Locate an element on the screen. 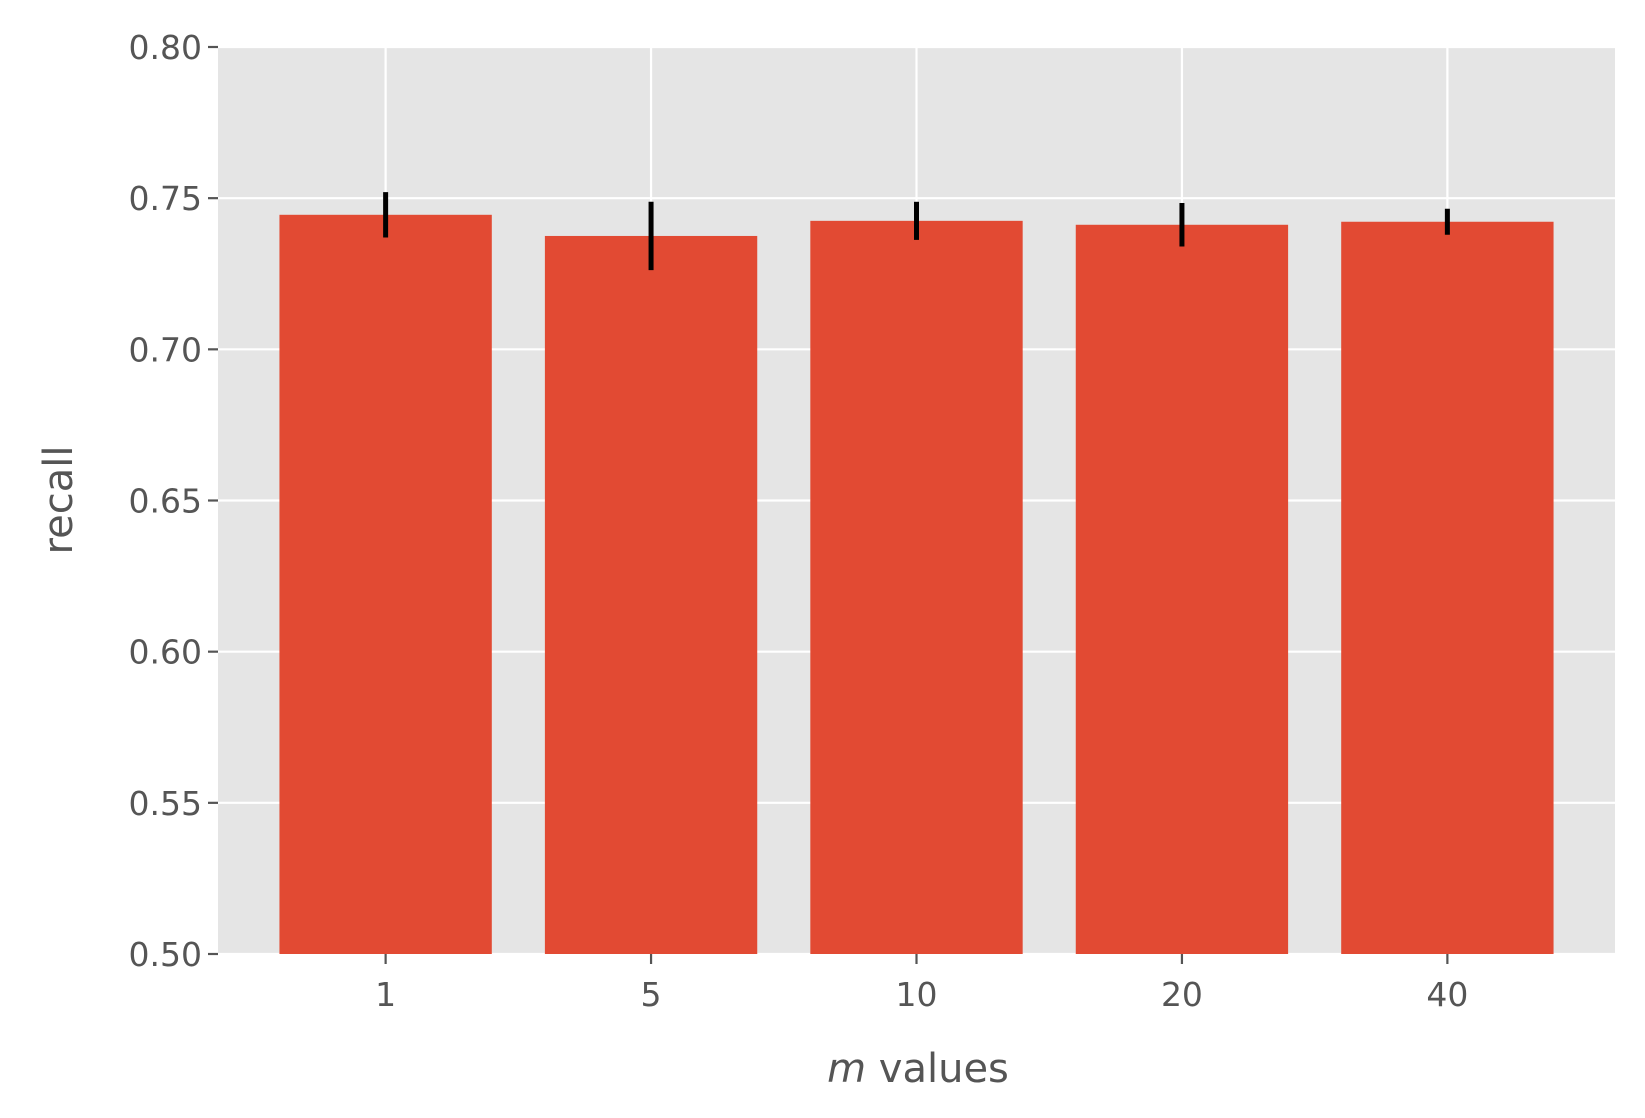 This screenshot has height=1118, width=1645. y-tick-label: 0.50 is located at coordinates (165, 954).